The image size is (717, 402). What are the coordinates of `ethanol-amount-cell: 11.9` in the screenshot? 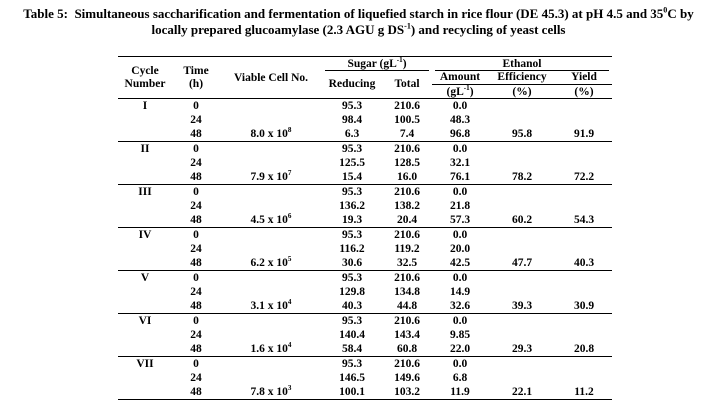 It's located at (460, 392).